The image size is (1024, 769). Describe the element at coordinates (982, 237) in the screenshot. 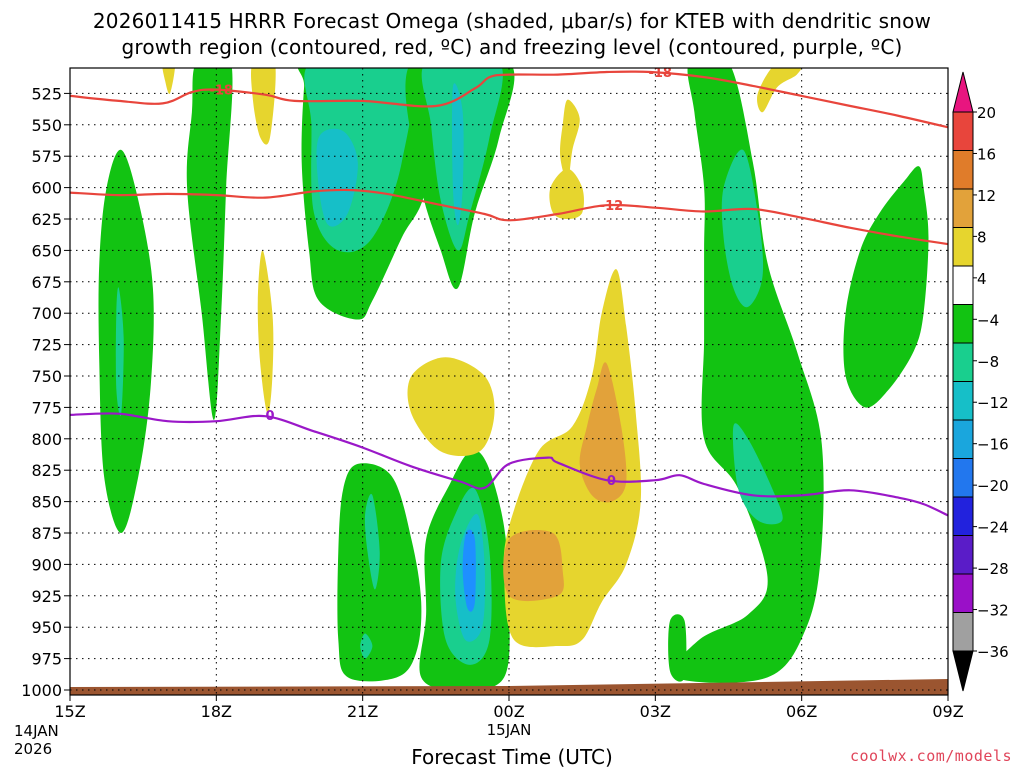

I see `colorbar-label-3: 8` at that location.